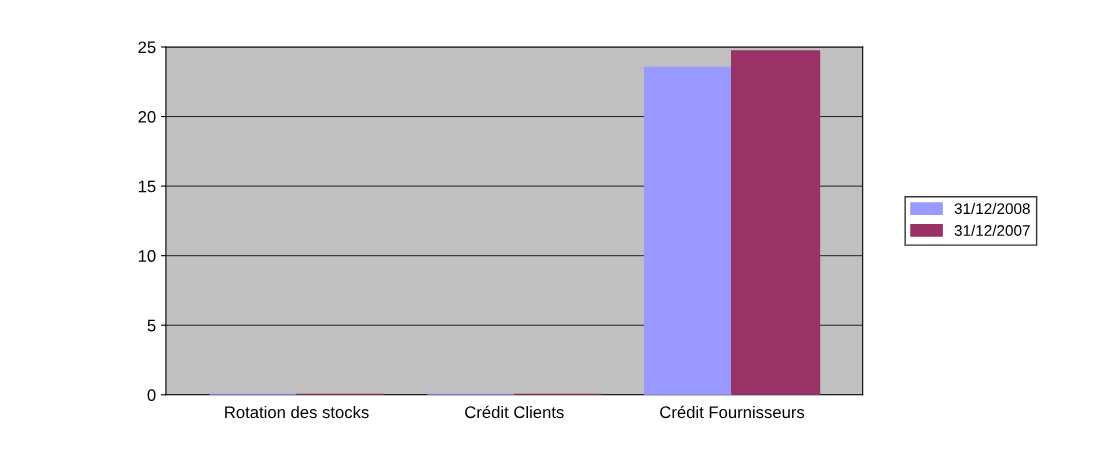  Describe the element at coordinates (151, 325) in the screenshot. I see `y-tick-label: 5` at that location.